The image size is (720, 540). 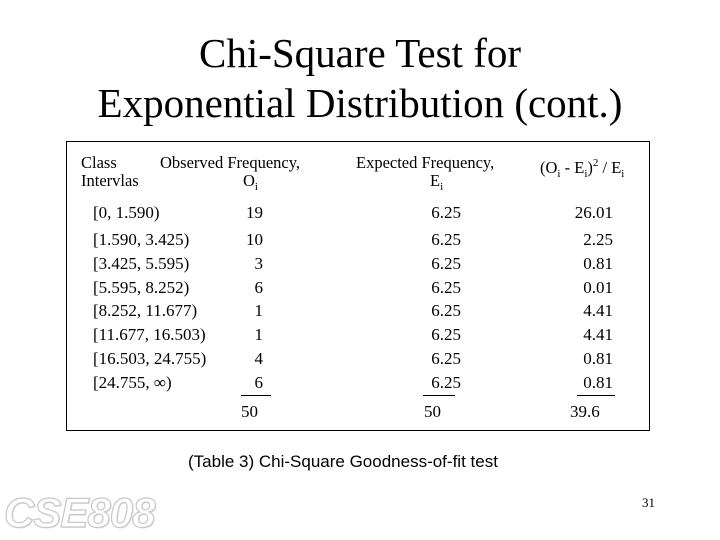 What do you see at coordinates (598, 239) in the screenshot?
I see `row-2-chi: 2.25` at bounding box center [598, 239].